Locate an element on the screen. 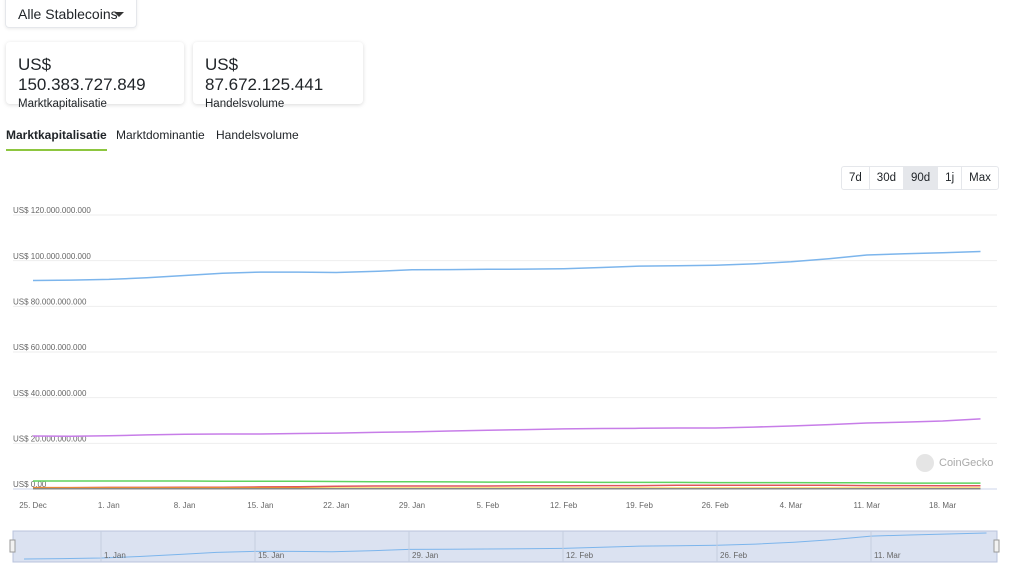 This screenshot has width=1024, height=572. range-button: 90d is located at coordinates (920, 178).